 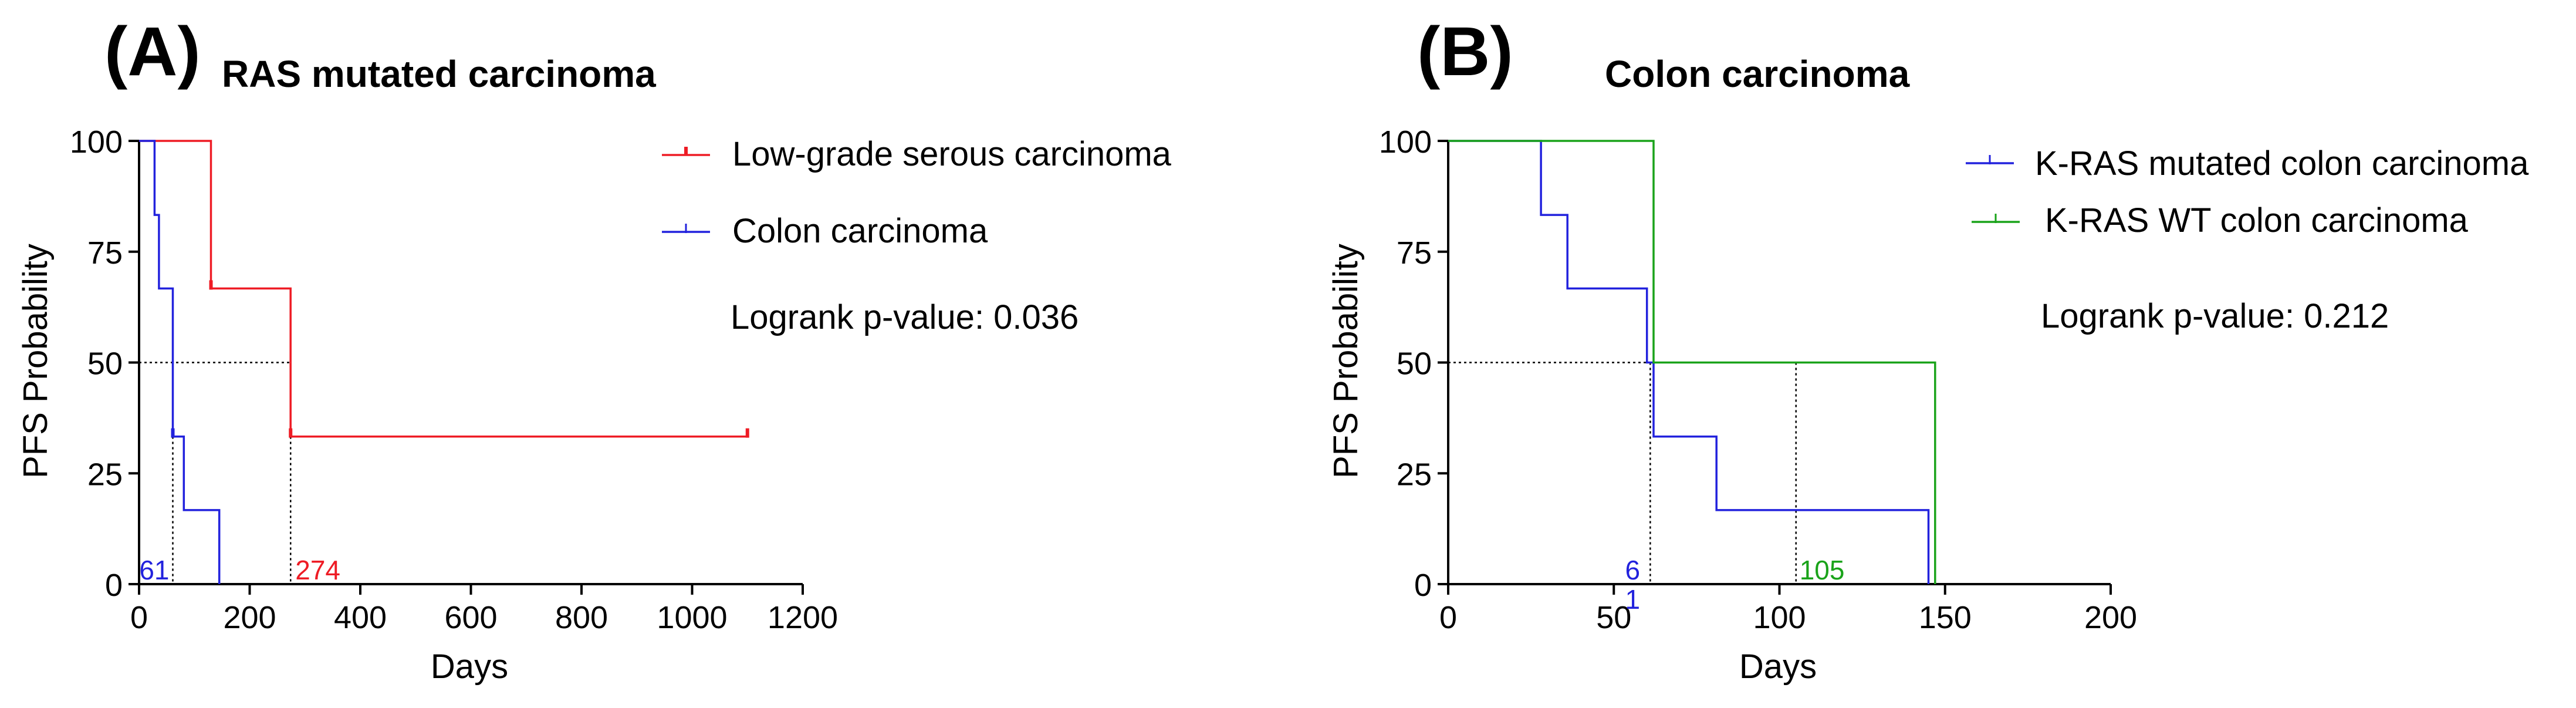 What do you see at coordinates (317, 570) in the screenshot?
I see `panel-a-median-label-low-grade: 274` at bounding box center [317, 570].